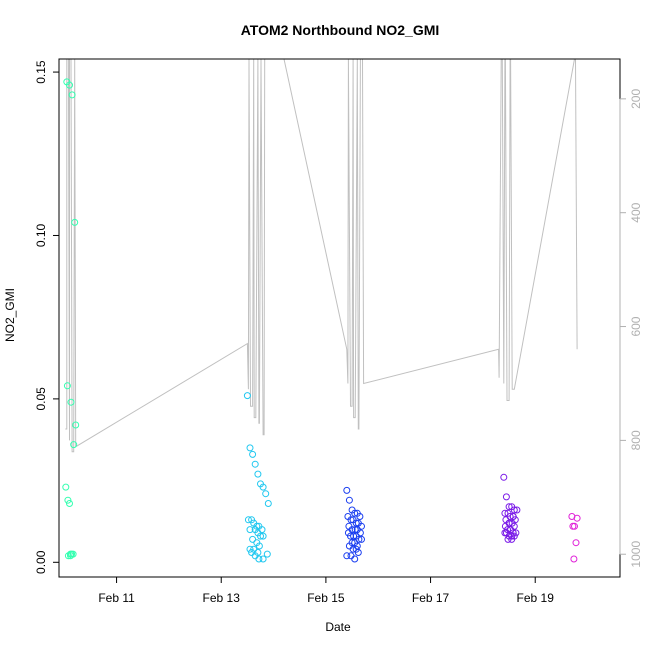 This screenshot has height=650, width=650. Describe the element at coordinates (636, 212) in the screenshot. I see `right-tick-label: 400` at that location.